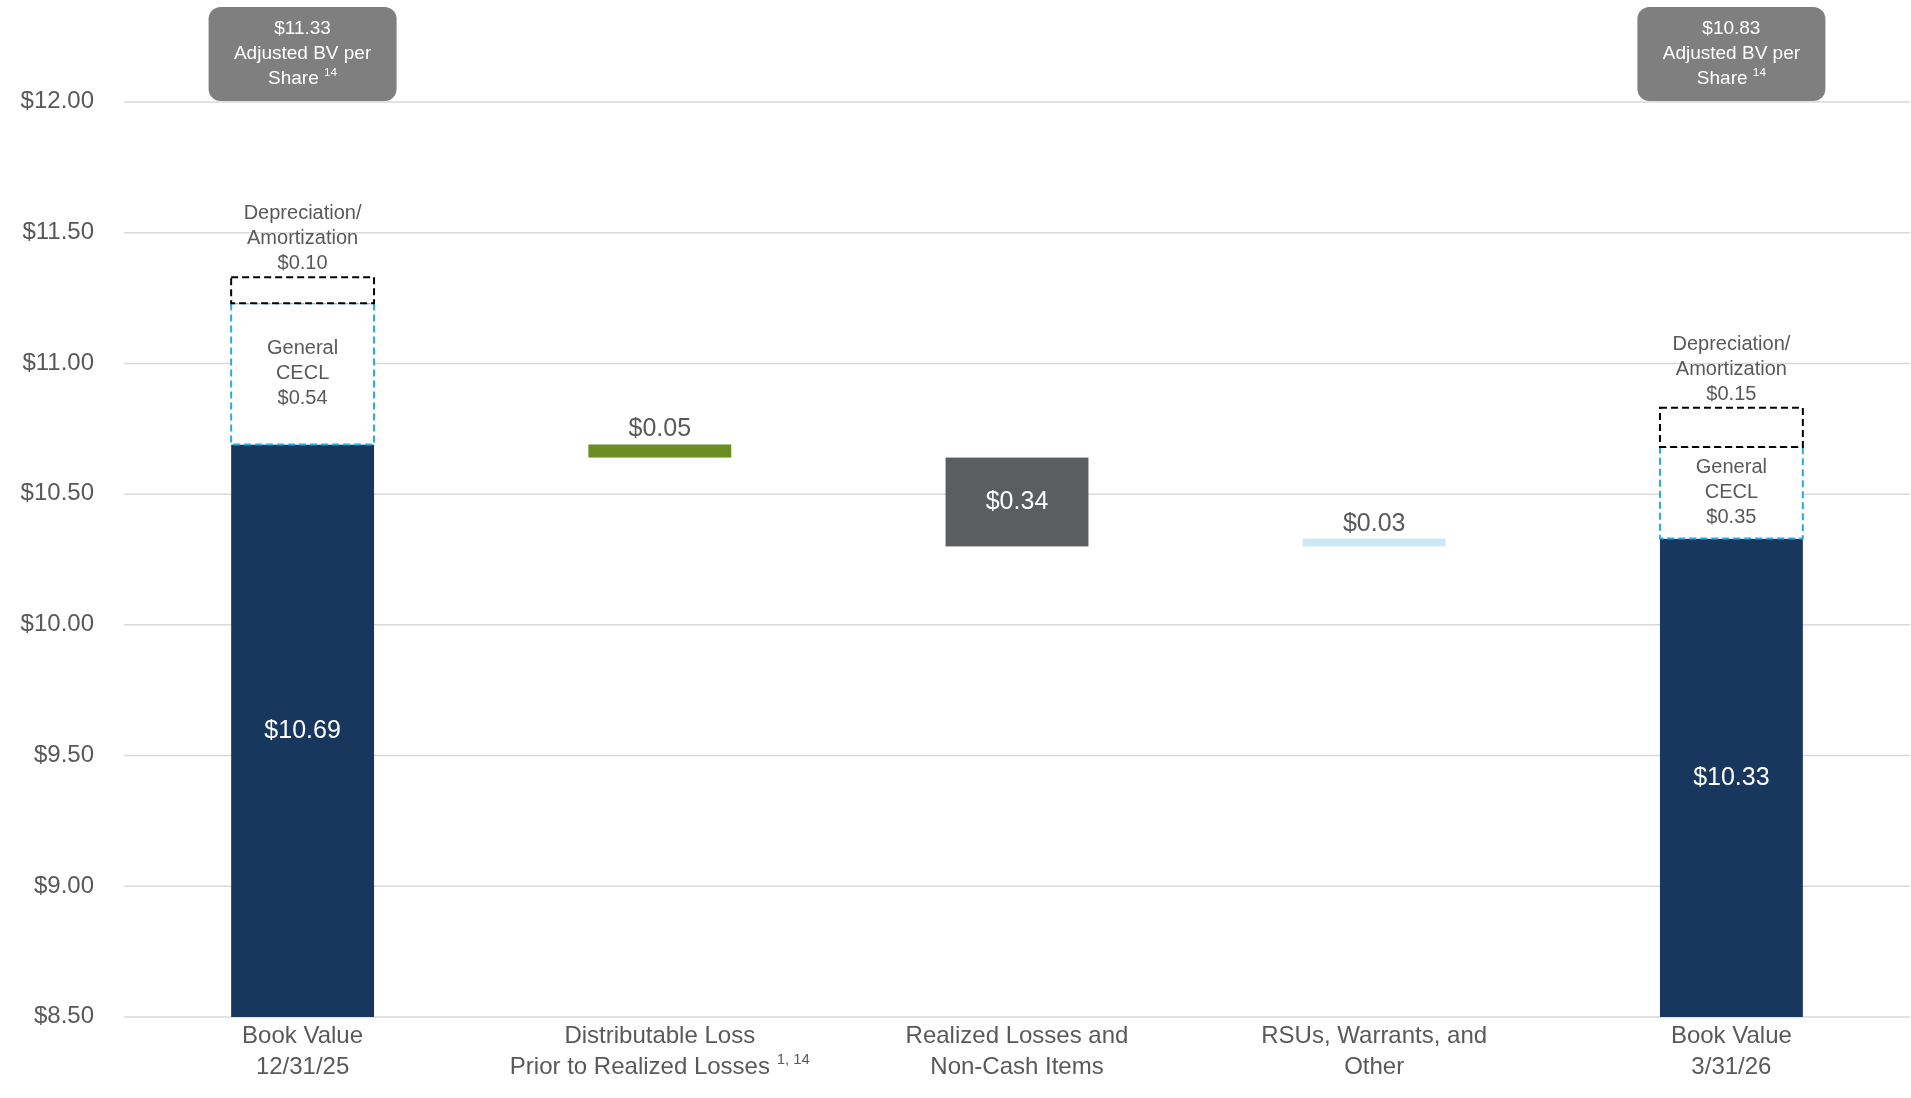 The height and width of the screenshot is (1098, 1911). What do you see at coordinates (660, 427) in the screenshot?
I see `data-label: $0.05` at bounding box center [660, 427].